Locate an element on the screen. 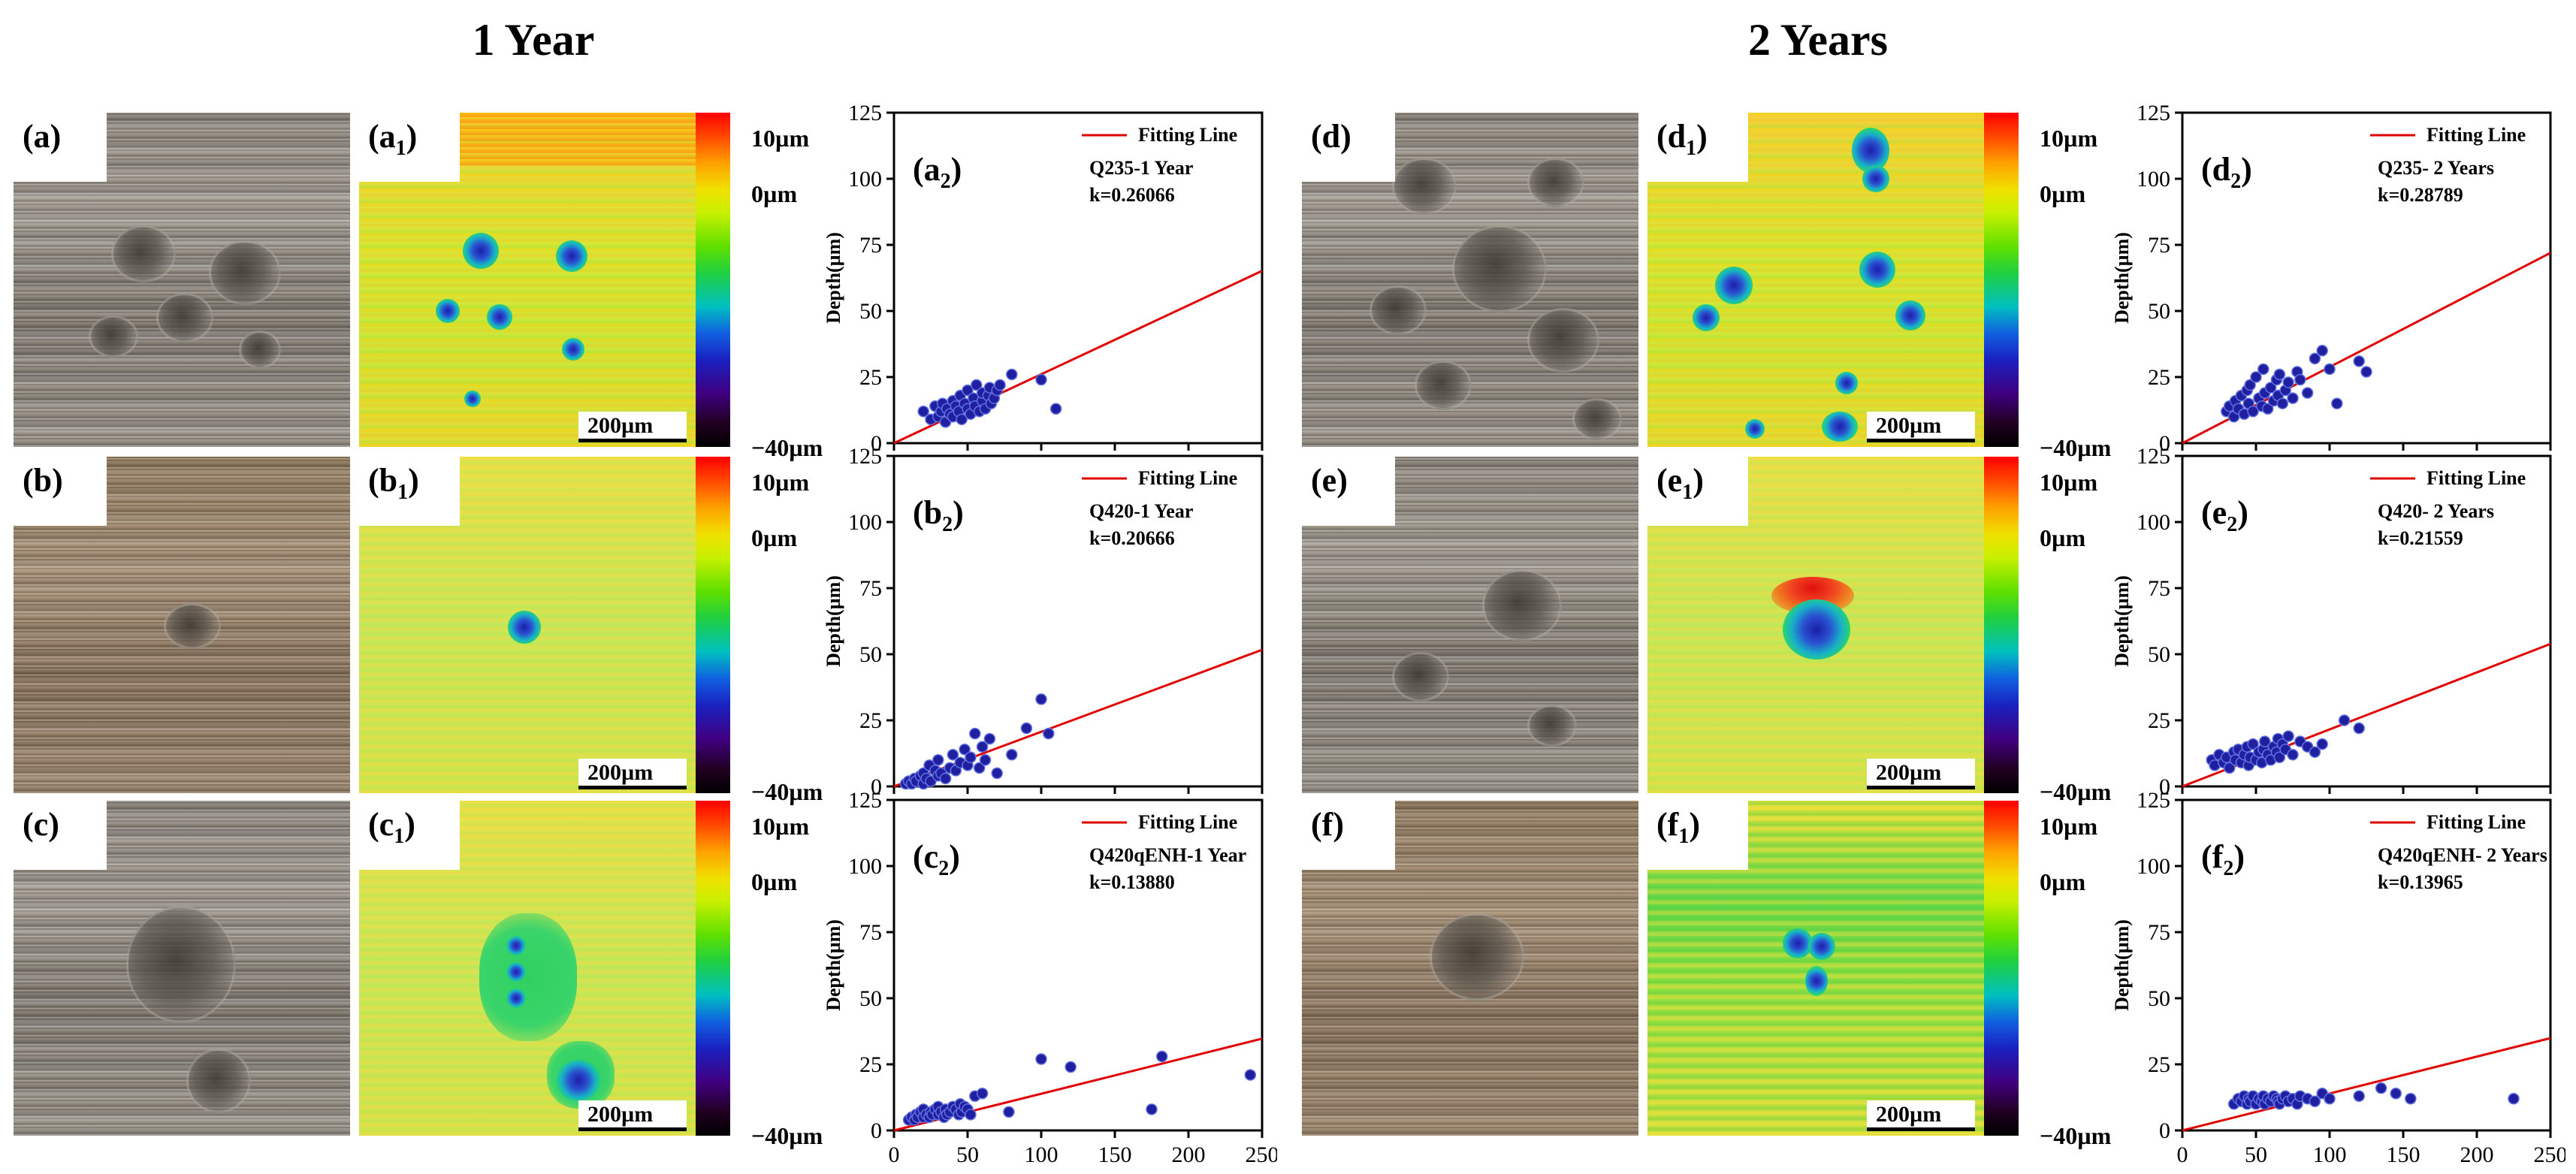 This screenshot has height=1174, width=2576. panel-label-a1: (a1) is located at coordinates (409, 147).